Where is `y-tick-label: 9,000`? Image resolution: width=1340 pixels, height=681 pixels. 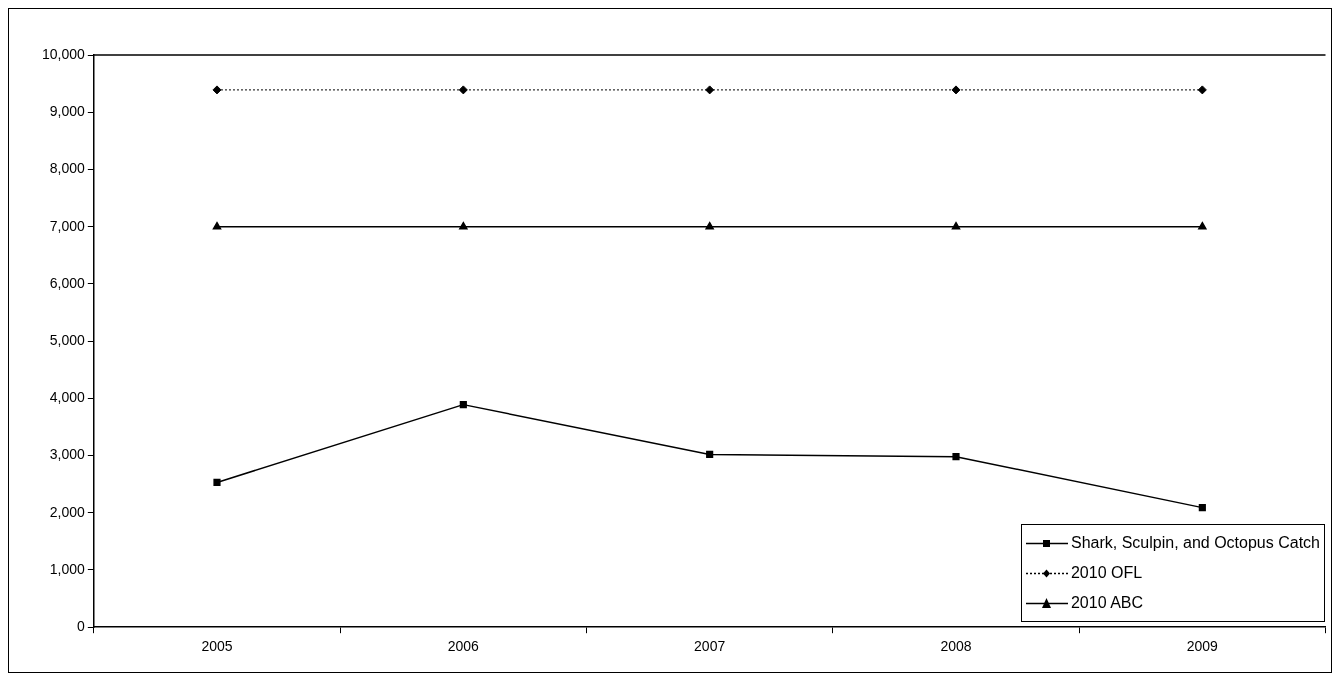 y-tick-label: 9,000 is located at coordinates (67, 111).